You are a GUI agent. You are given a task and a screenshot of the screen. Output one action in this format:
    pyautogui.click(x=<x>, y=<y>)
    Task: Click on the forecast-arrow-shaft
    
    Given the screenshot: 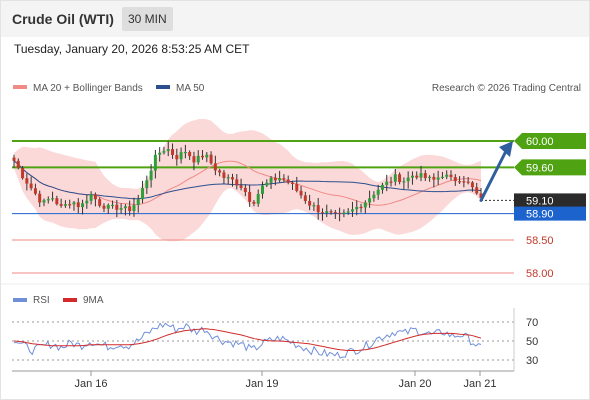 What is the action you would take?
    pyautogui.click(x=493, y=176)
    